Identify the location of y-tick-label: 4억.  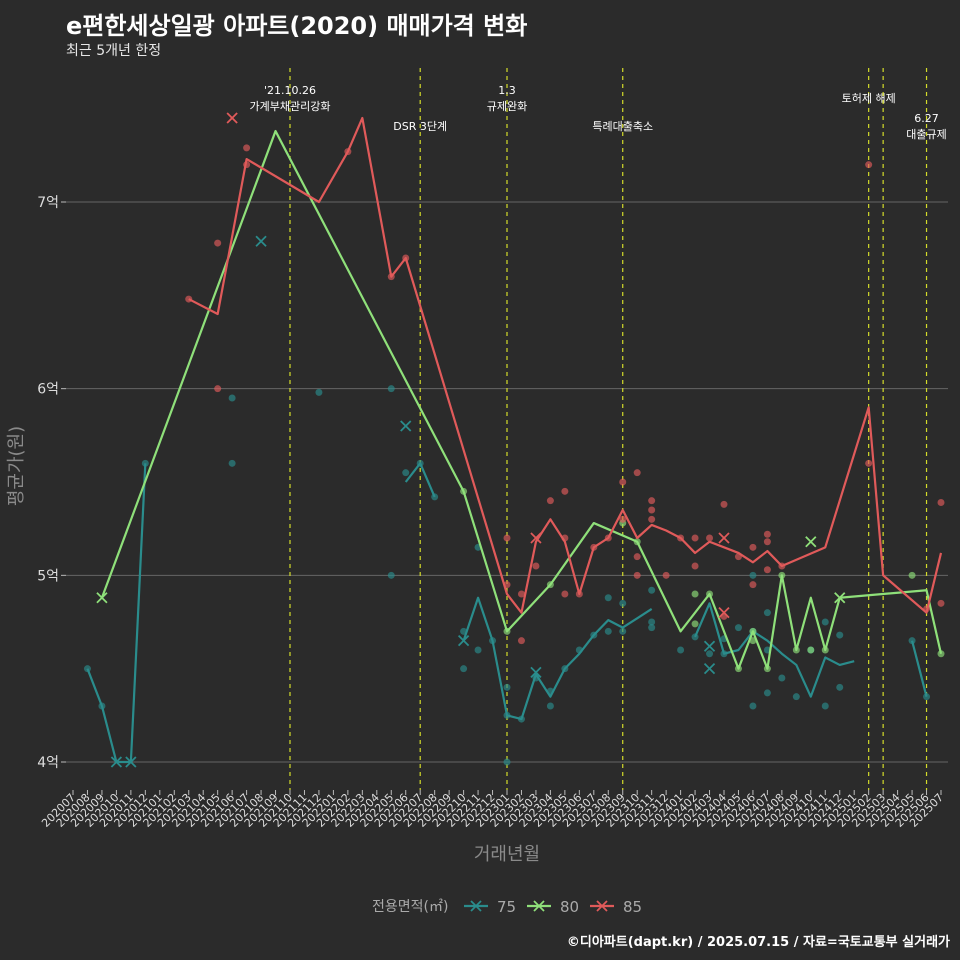
(48, 763).